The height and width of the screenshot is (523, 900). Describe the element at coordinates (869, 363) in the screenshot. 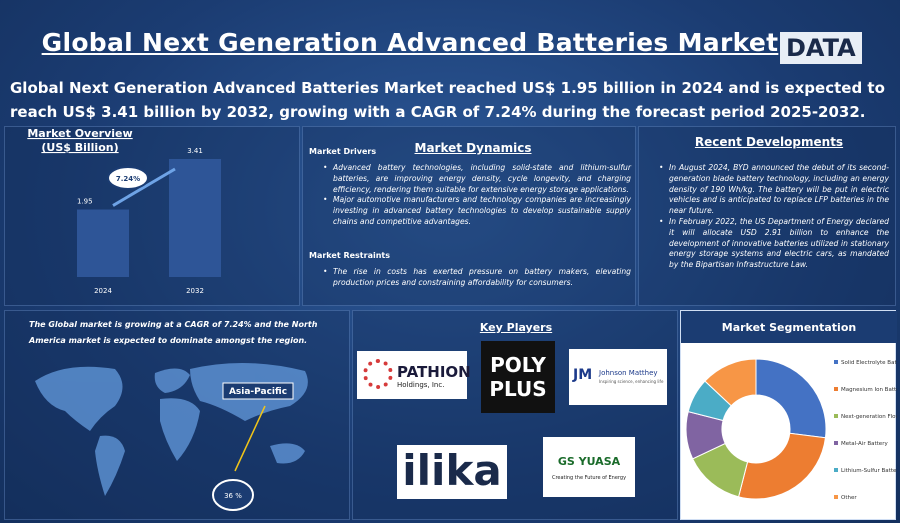

I see `legend-label: Solid Electrolyte Battery` at that location.